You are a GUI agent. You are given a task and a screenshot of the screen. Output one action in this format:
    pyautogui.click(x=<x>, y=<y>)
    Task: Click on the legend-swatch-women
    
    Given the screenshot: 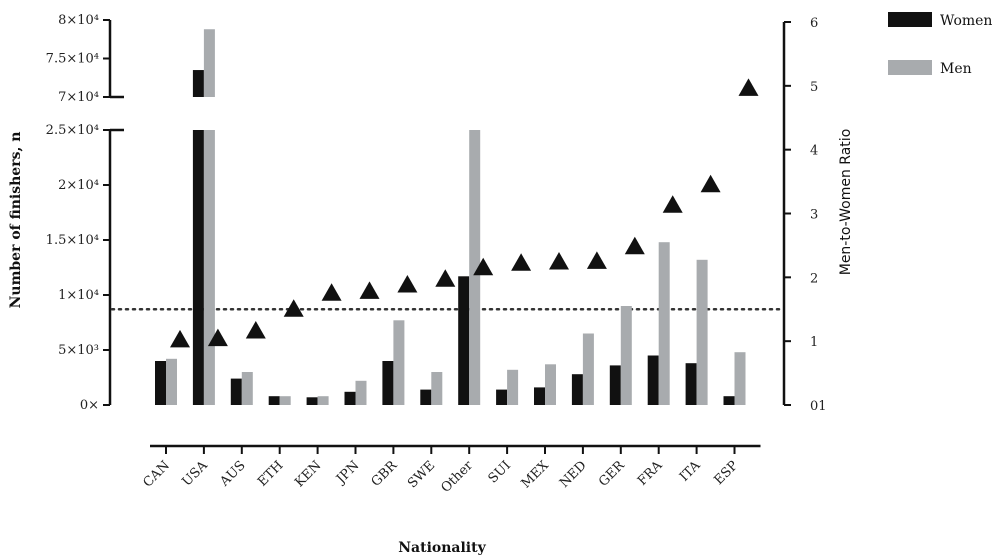 What is the action you would take?
    pyautogui.click(x=910, y=19)
    